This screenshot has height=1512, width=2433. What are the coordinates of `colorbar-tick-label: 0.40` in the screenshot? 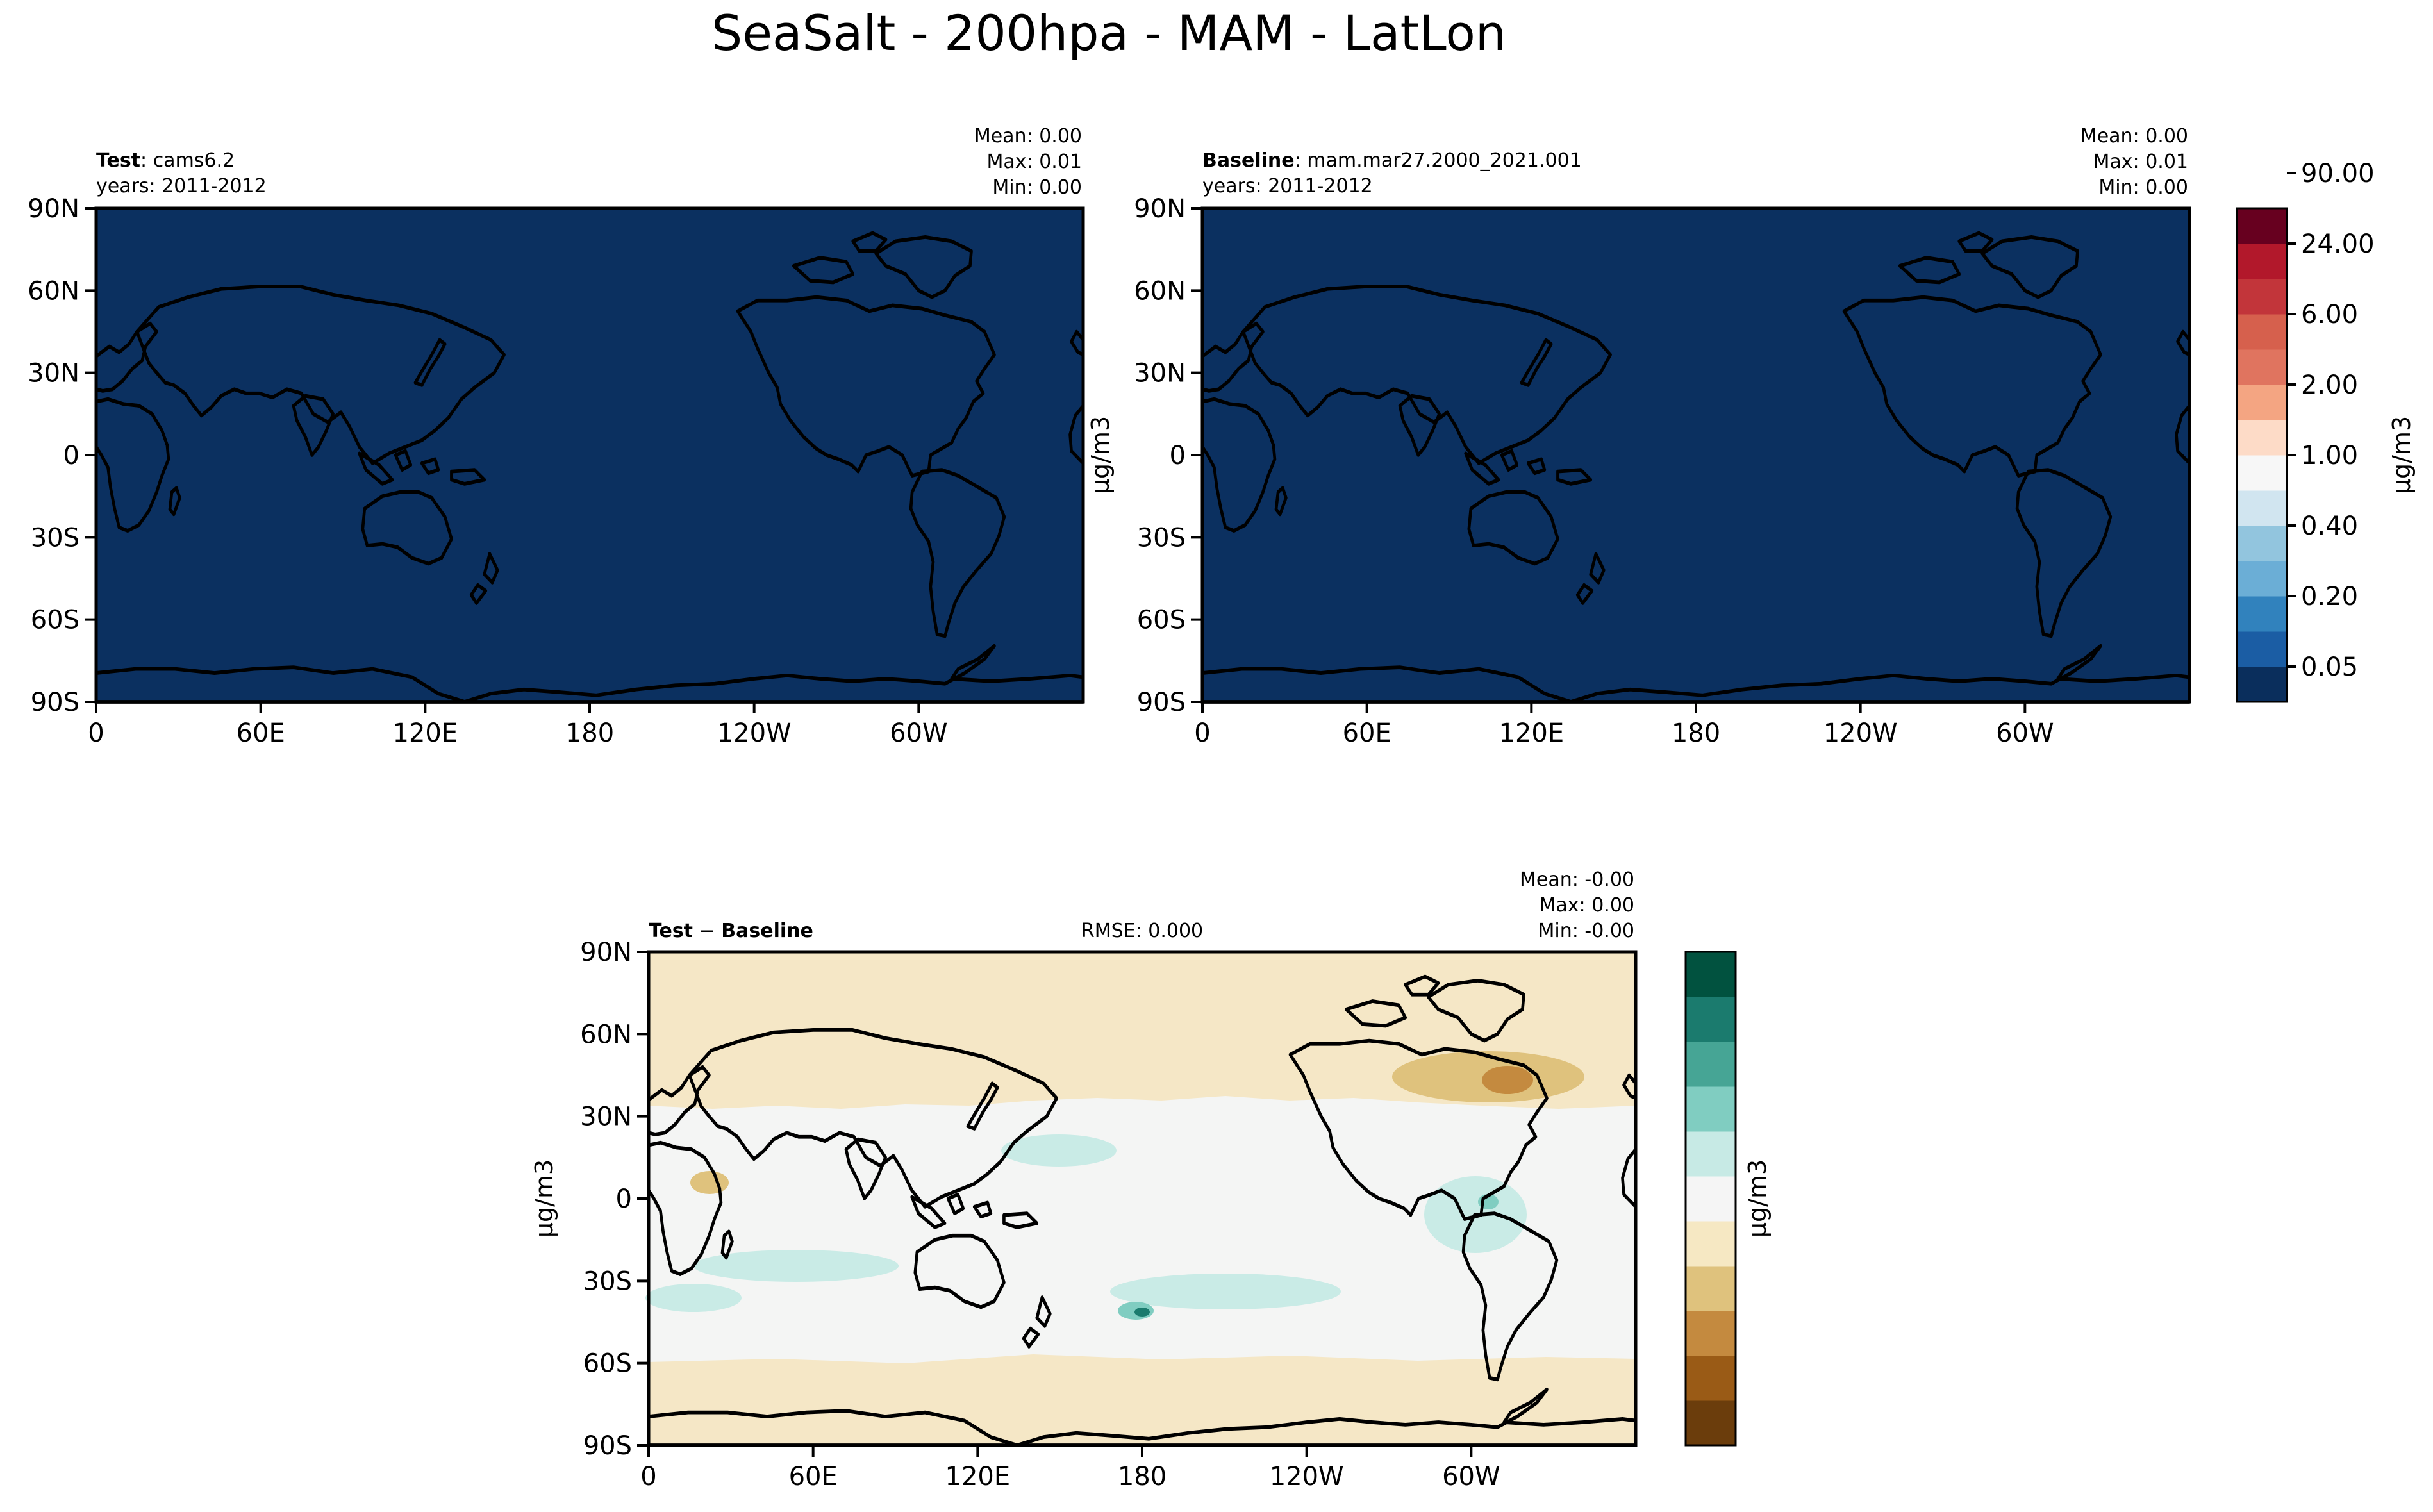 It's located at (2329, 526).